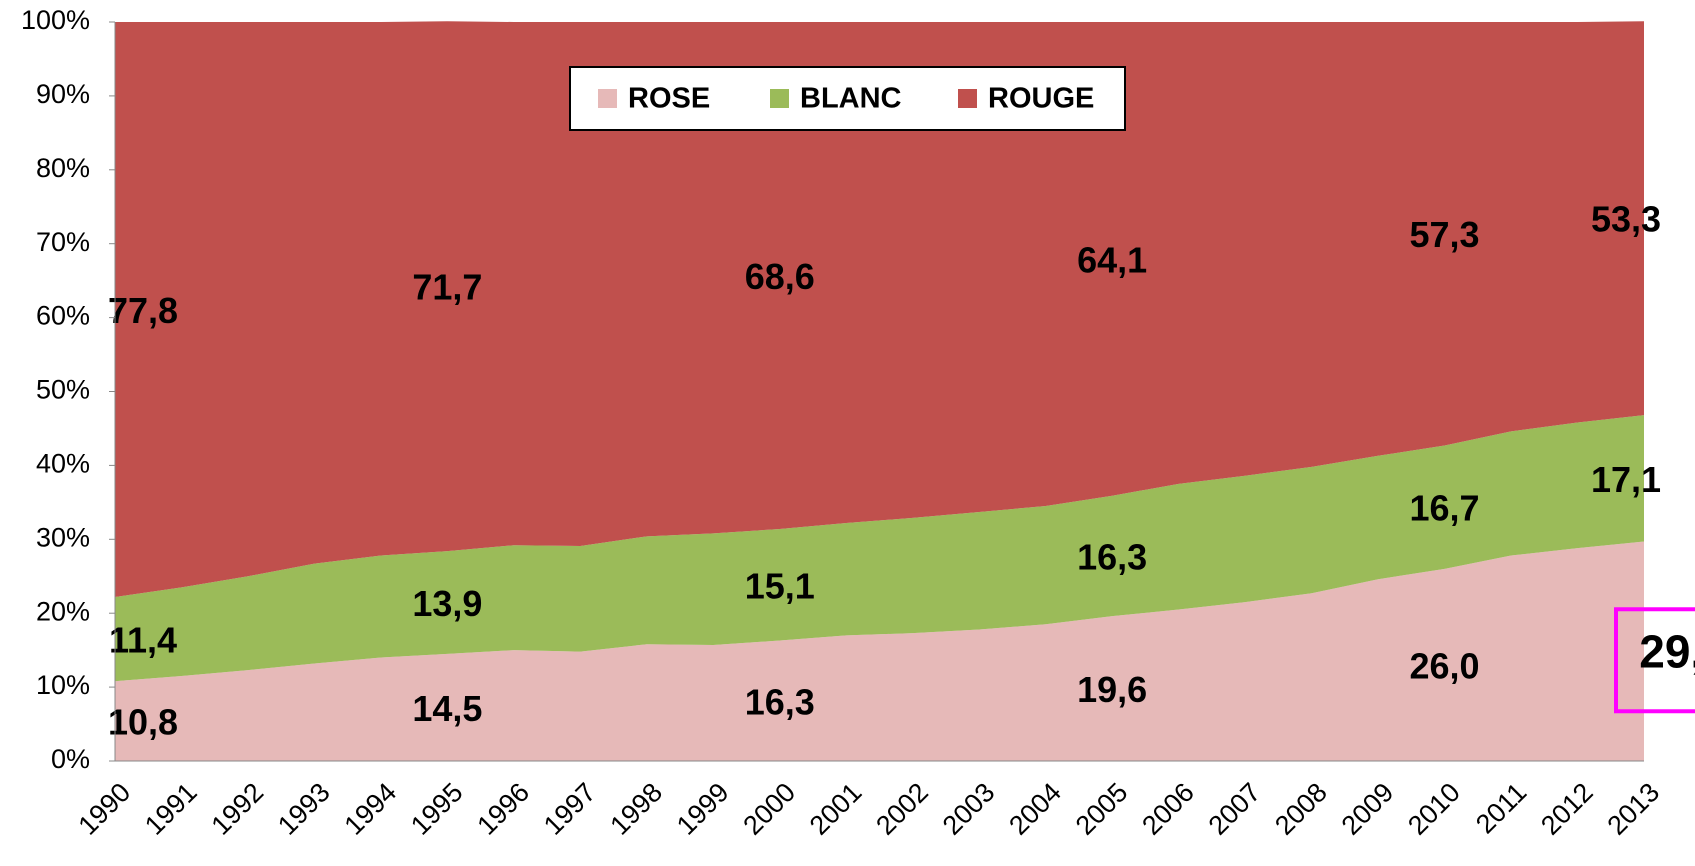  I want to click on data-label: 17,1, so click(1626, 479).